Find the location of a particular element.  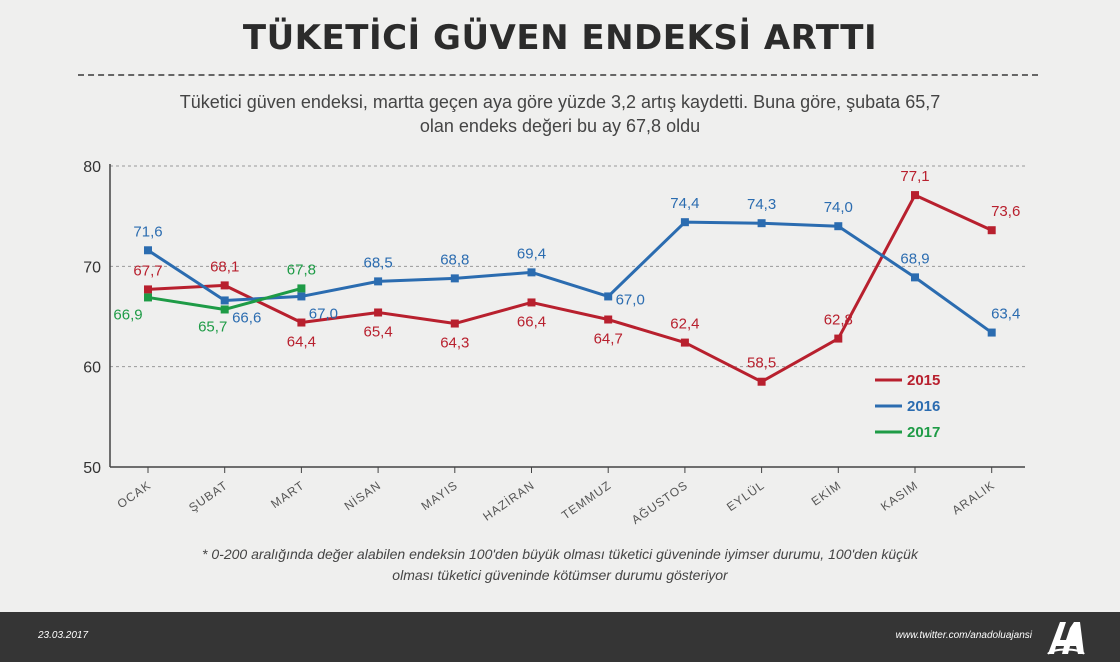

data-label-2015: 64,7 is located at coordinates (608, 339).